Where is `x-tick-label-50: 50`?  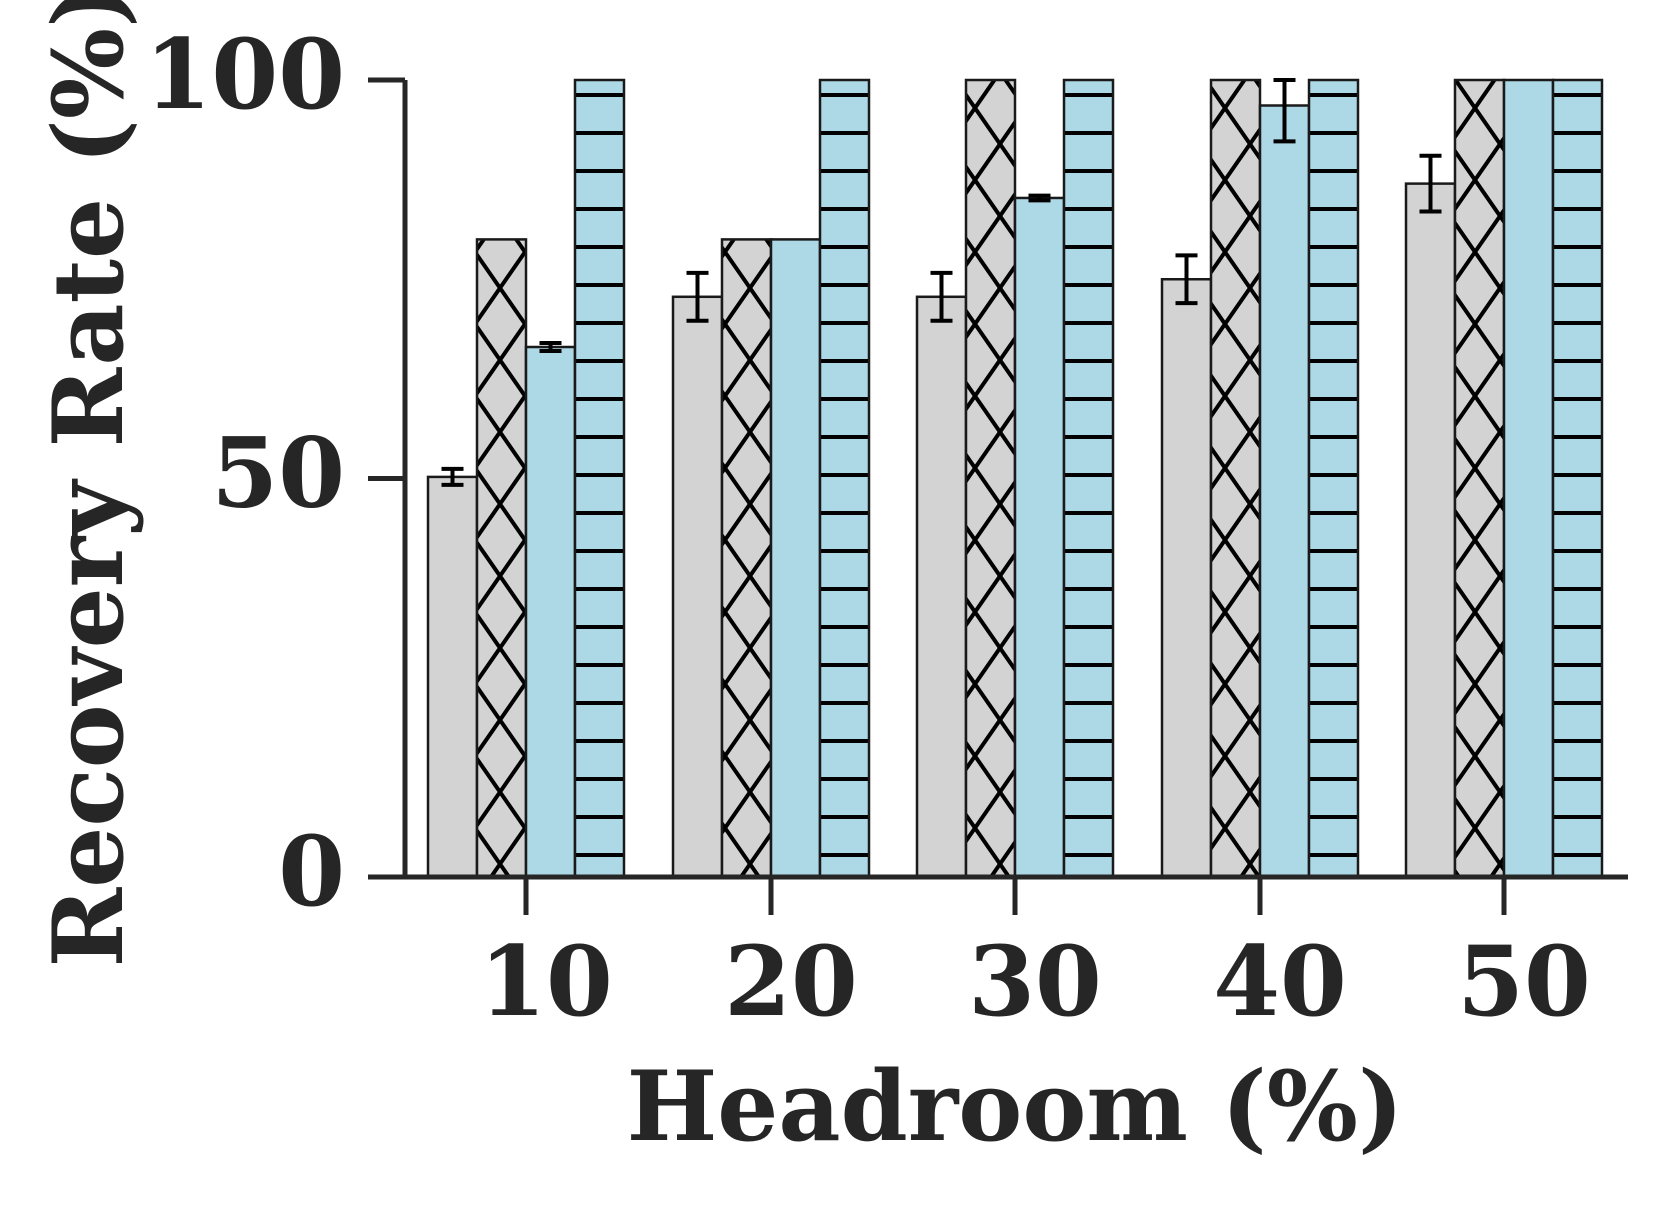 x-tick-label-50: 50 is located at coordinates (1524, 981).